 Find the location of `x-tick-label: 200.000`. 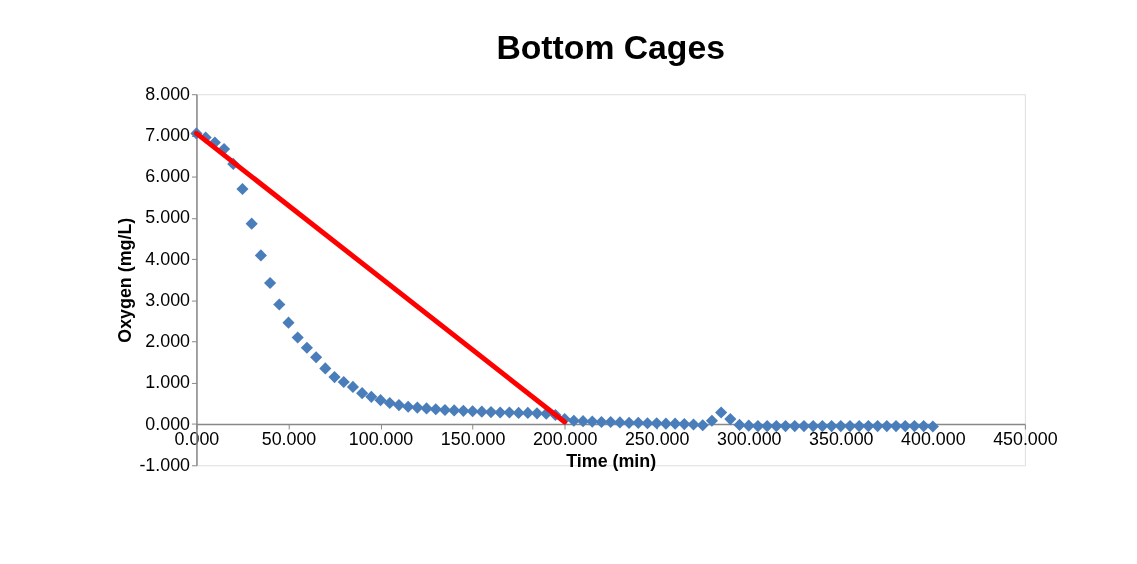

x-tick-label: 200.000 is located at coordinates (565, 439).